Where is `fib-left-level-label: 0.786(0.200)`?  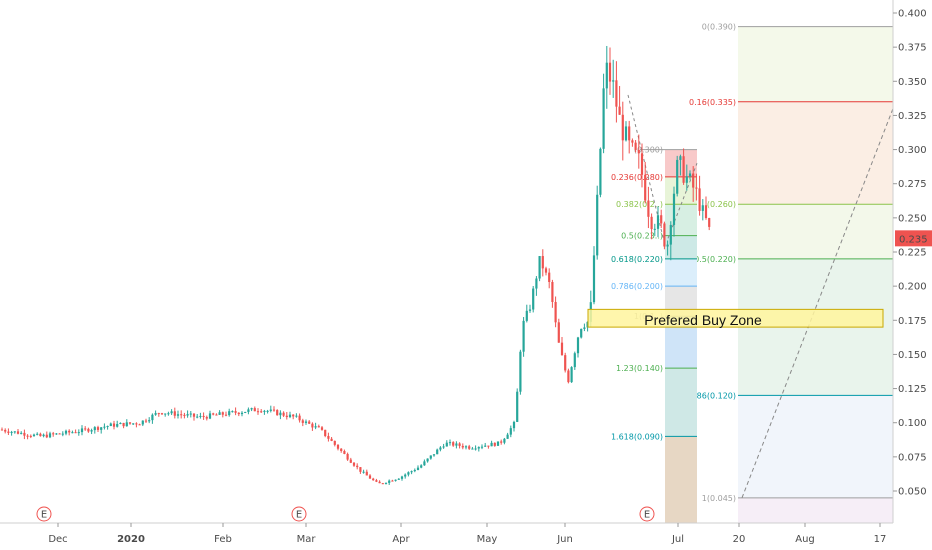
fib-left-level-label: 0.786(0.200) is located at coordinates (637, 286).